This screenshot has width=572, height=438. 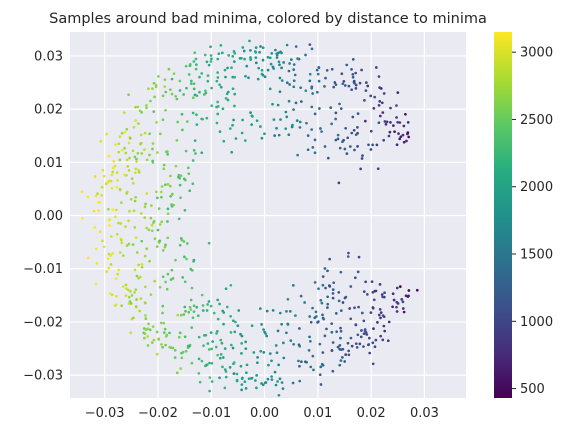 I want to click on y-tick-label: −0.01, so click(x=43, y=269).